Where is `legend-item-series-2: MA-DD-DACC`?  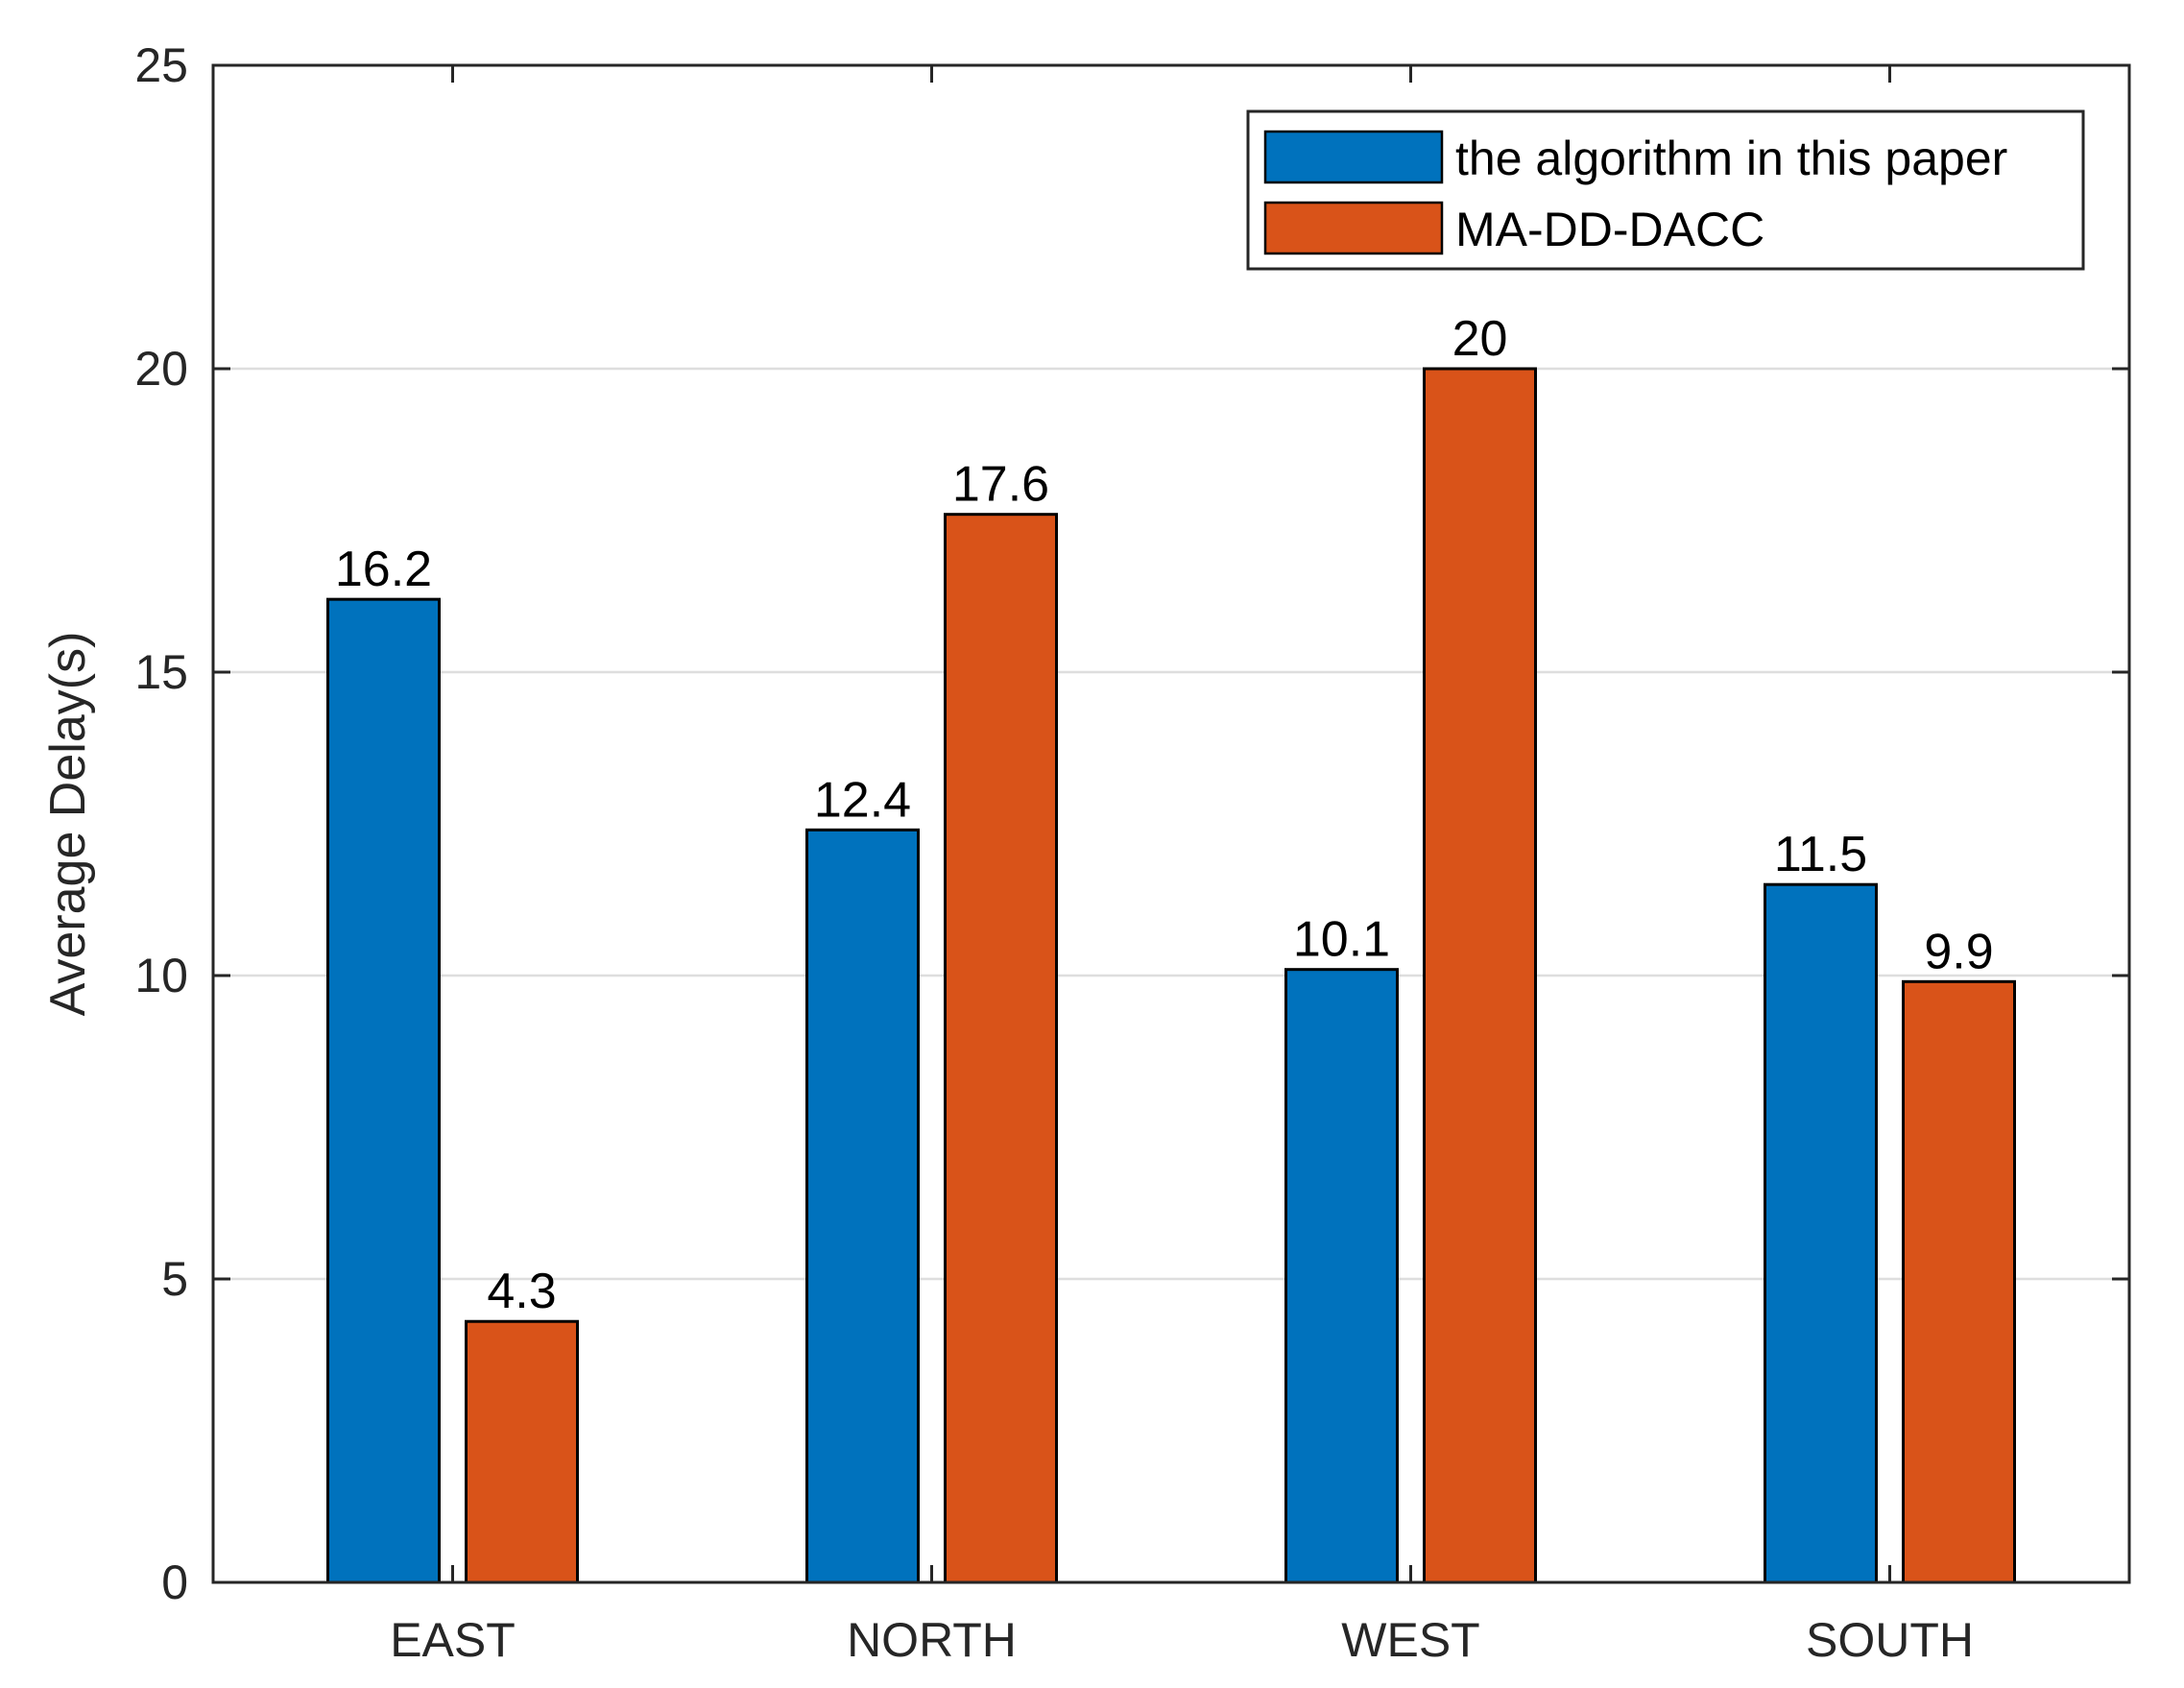
legend-item-series-2: MA-DD-DACC is located at coordinates (1513, 229).